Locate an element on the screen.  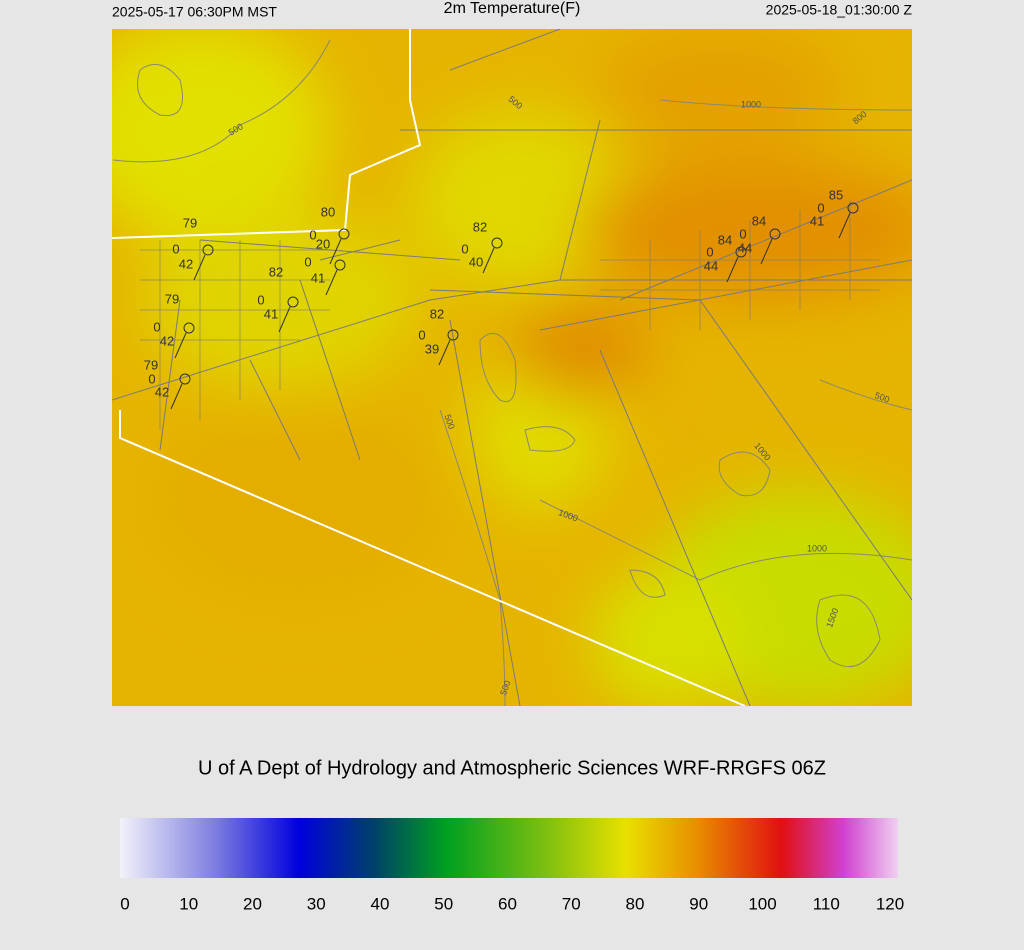
colorbar-tick-label: 20 is located at coordinates (252, 903).